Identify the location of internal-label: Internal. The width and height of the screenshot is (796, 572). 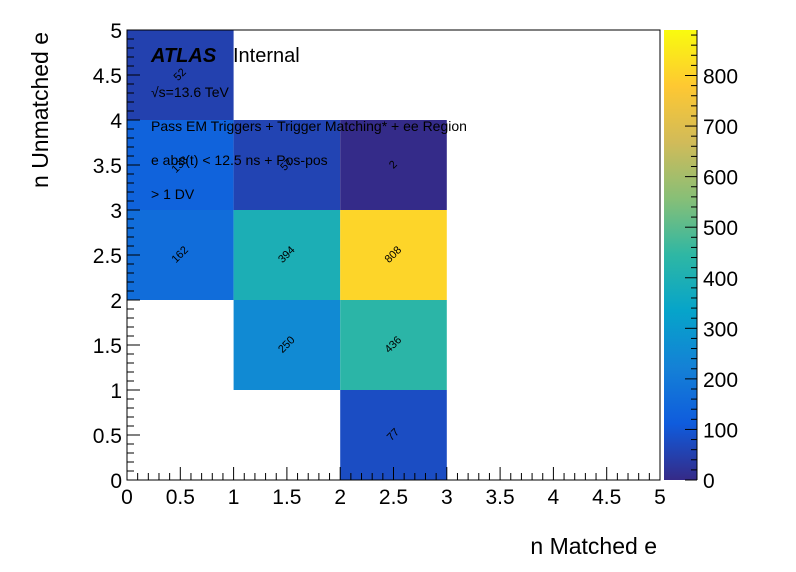
(266, 56).